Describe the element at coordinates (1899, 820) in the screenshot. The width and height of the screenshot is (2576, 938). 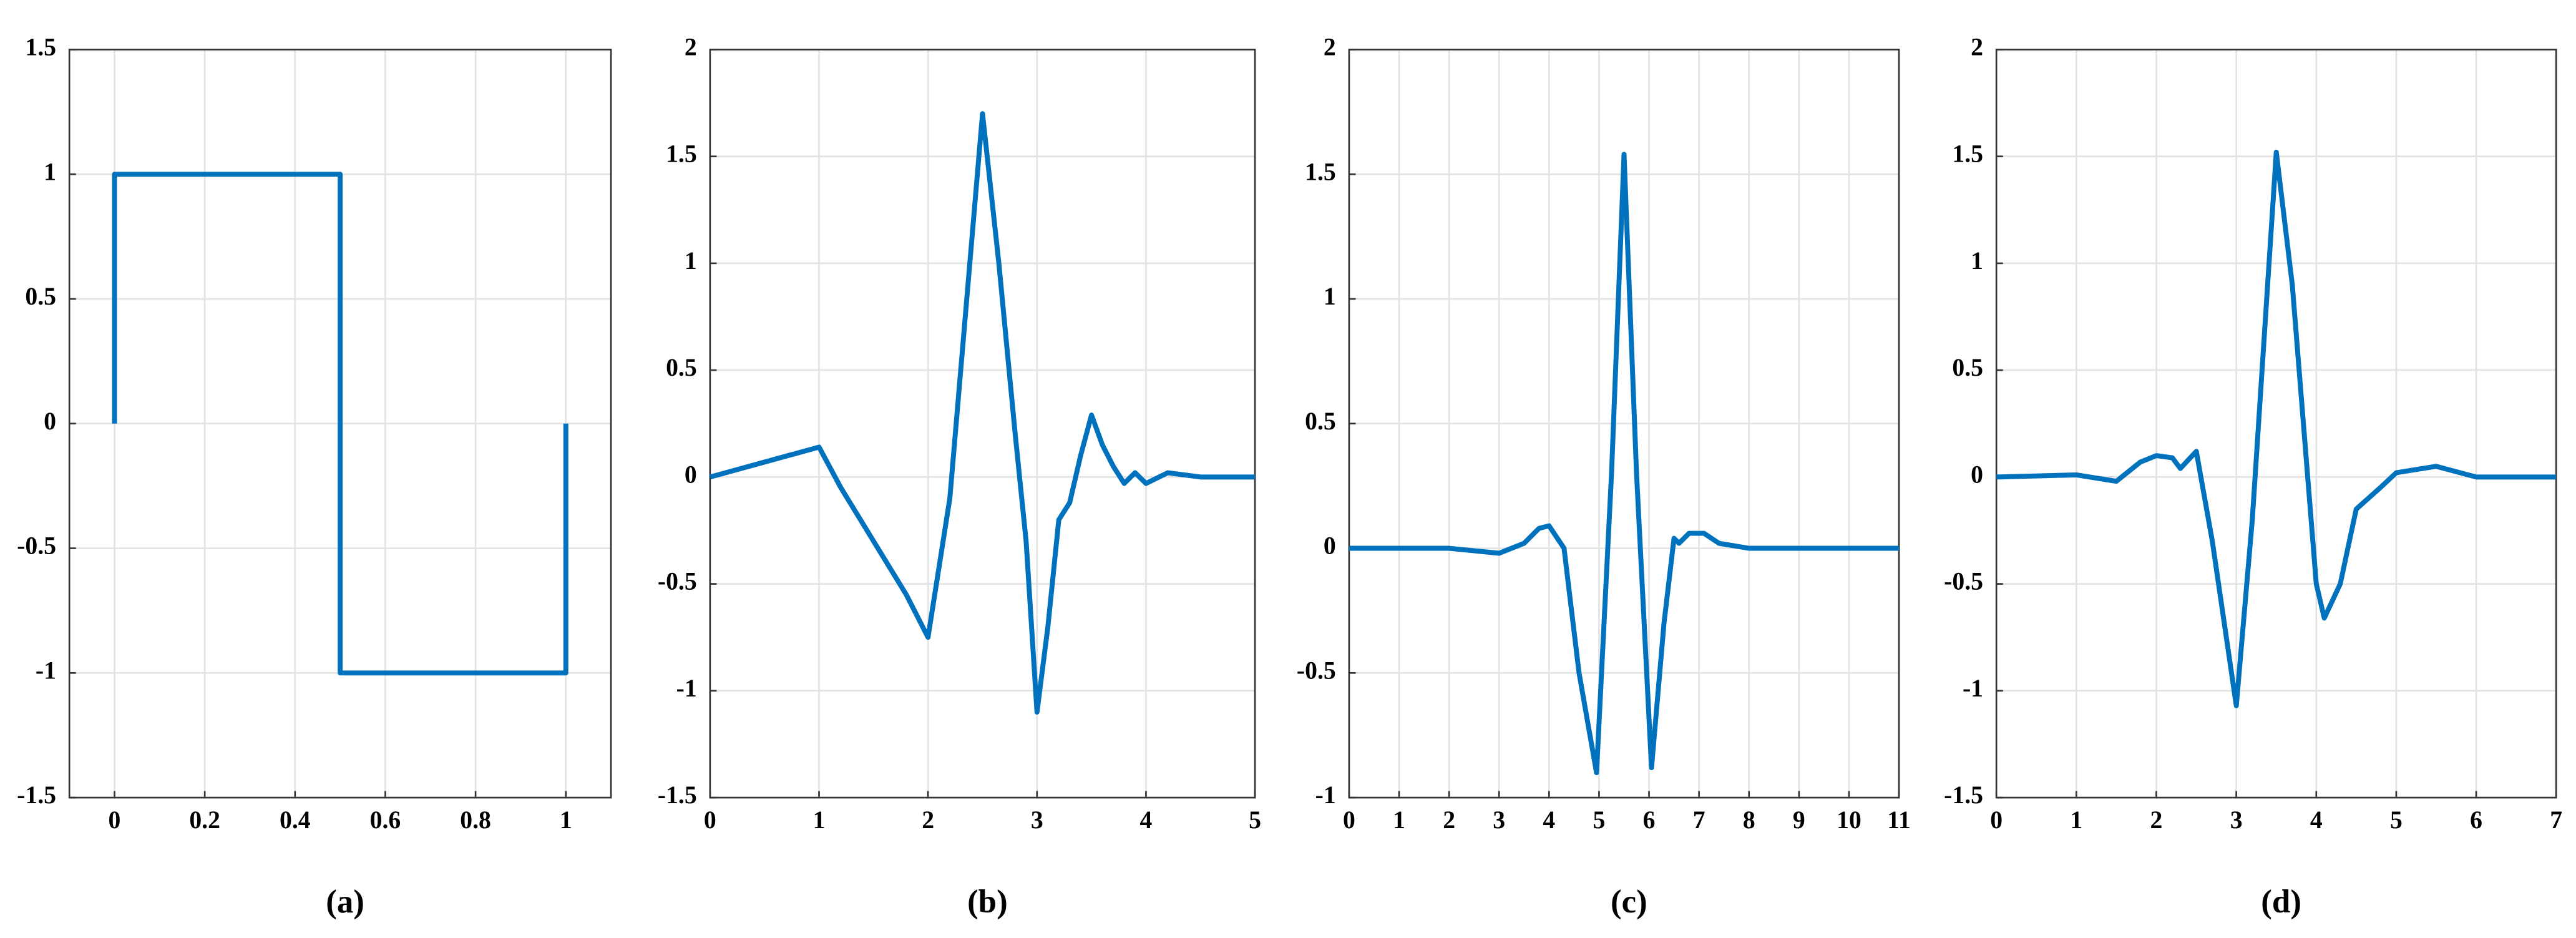
I see `x-tick-label: 11` at that location.